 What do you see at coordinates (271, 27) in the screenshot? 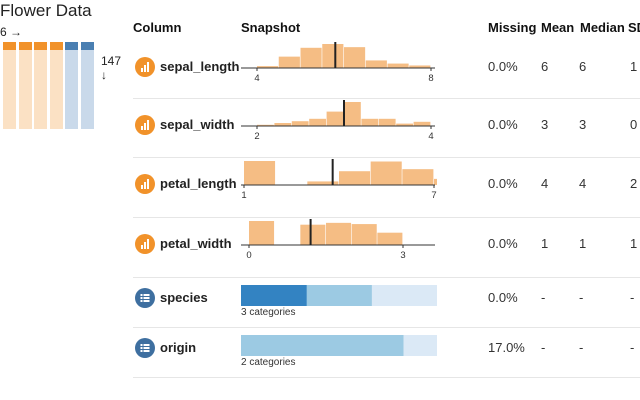
I see `header-snapshot: Snapshot` at bounding box center [271, 27].